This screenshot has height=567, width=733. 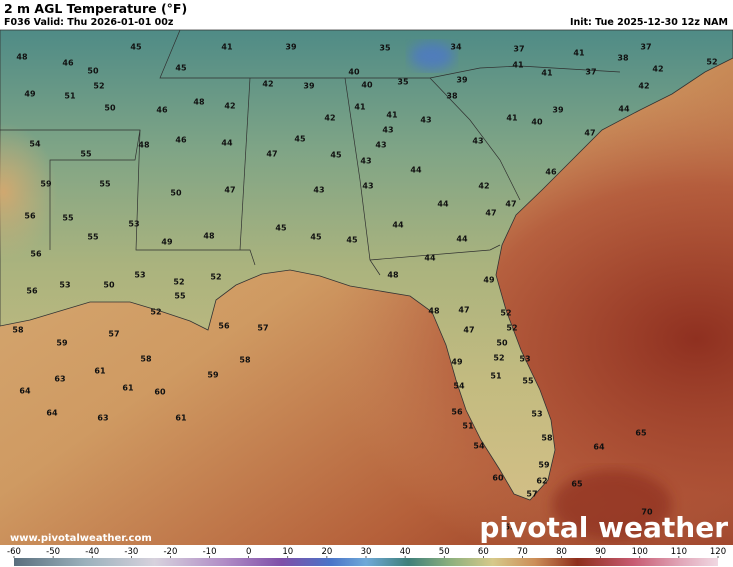 What do you see at coordinates (541, 481) in the screenshot?
I see `temperature-label: 62` at bounding box center [541, 481].